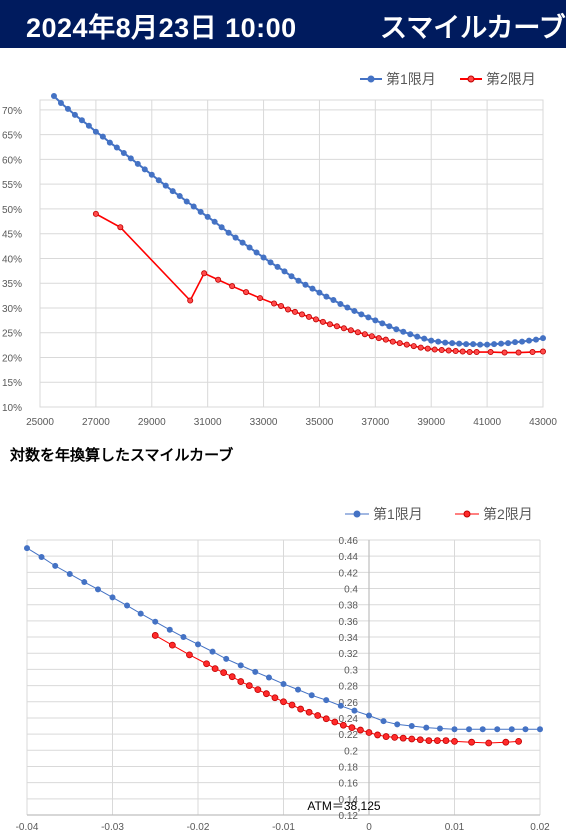  I want to click on chart2-y-tick-label: 0.44, so click(349, 557).